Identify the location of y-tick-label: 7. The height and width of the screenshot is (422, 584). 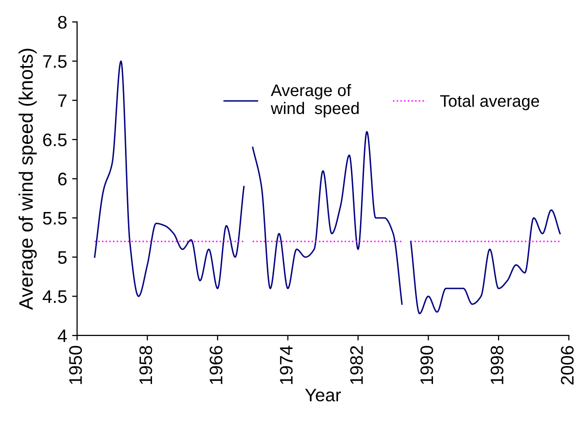
(62, 100).